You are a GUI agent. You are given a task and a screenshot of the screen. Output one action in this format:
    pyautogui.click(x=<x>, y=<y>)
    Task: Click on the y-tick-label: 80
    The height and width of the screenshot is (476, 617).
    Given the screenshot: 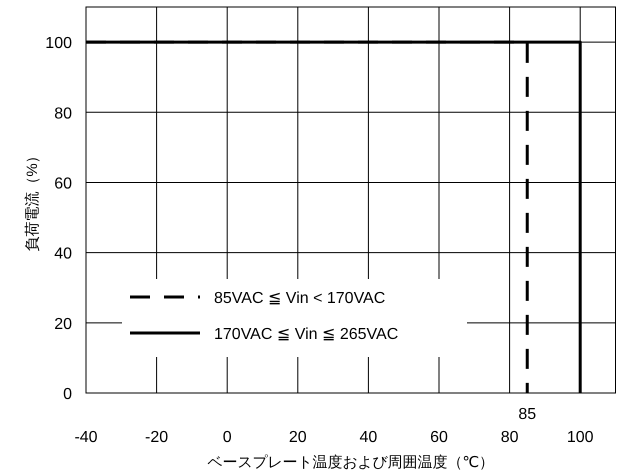 What is the action you would take?
    pyautogui.click(x=63, y=113)
    